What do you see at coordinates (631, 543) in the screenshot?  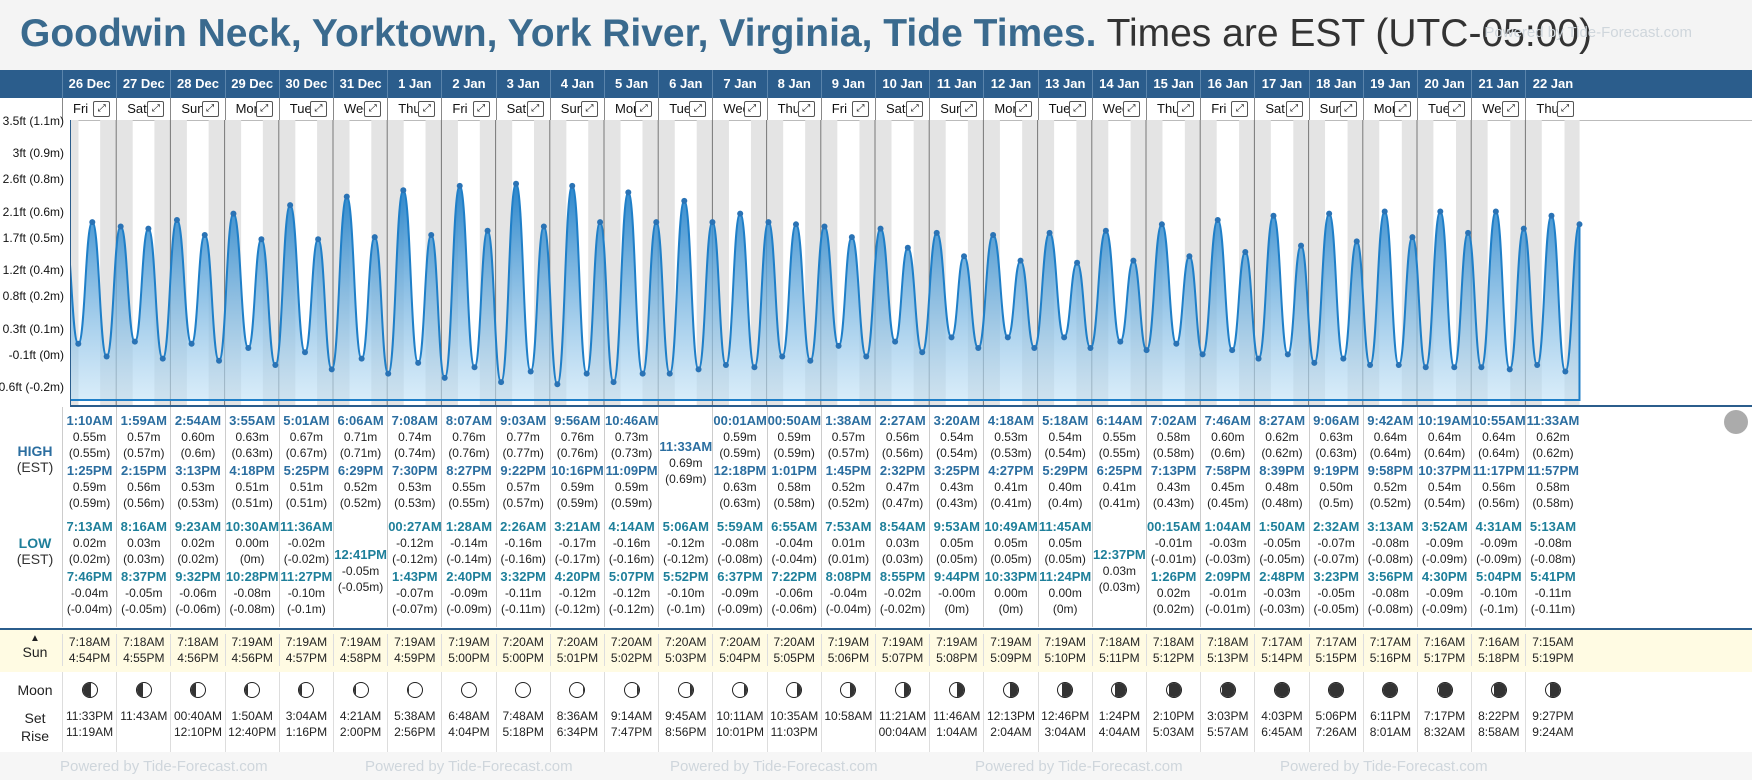 I see `low-tide-entry: 4:14AM -0.16m (-0.16m)` at bounding box center [631, 543].